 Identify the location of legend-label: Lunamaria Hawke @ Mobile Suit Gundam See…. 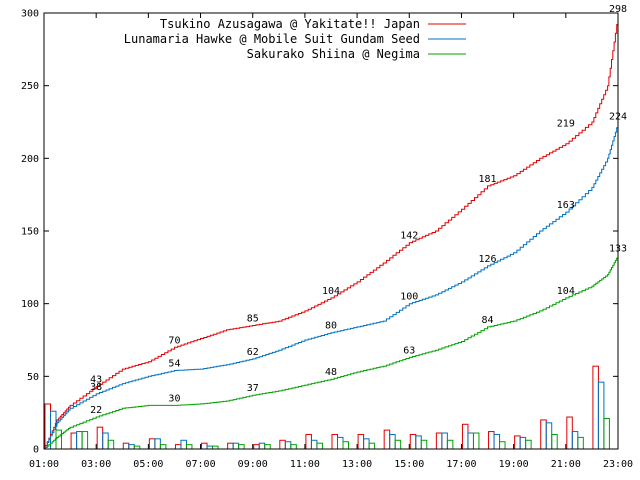
(272, 39).